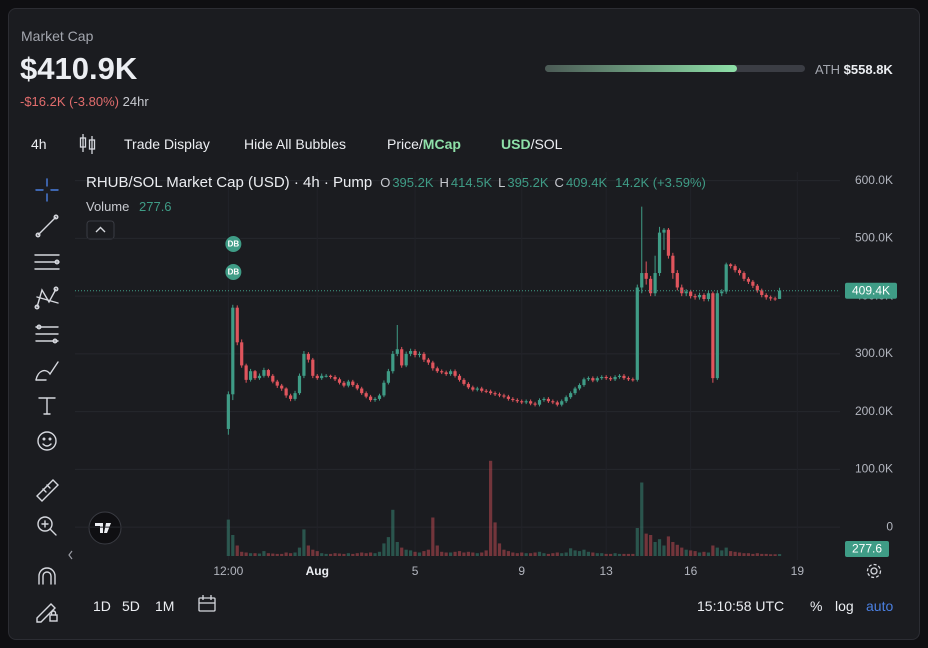 The image size is (928, 648). I want to click on crosshair-tool, so click(47, 190).